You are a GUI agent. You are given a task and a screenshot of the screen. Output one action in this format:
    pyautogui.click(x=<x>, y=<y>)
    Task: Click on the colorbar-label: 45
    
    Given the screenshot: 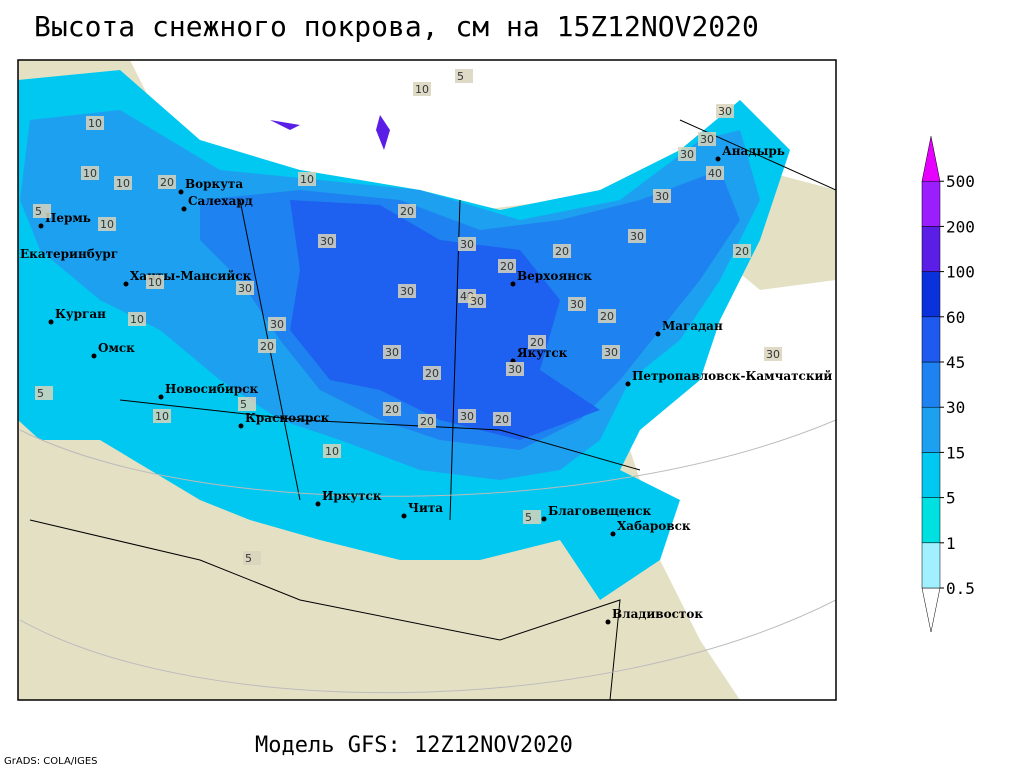 What is the action you would take?
    pyautogui.click(x=955, y=362)
    